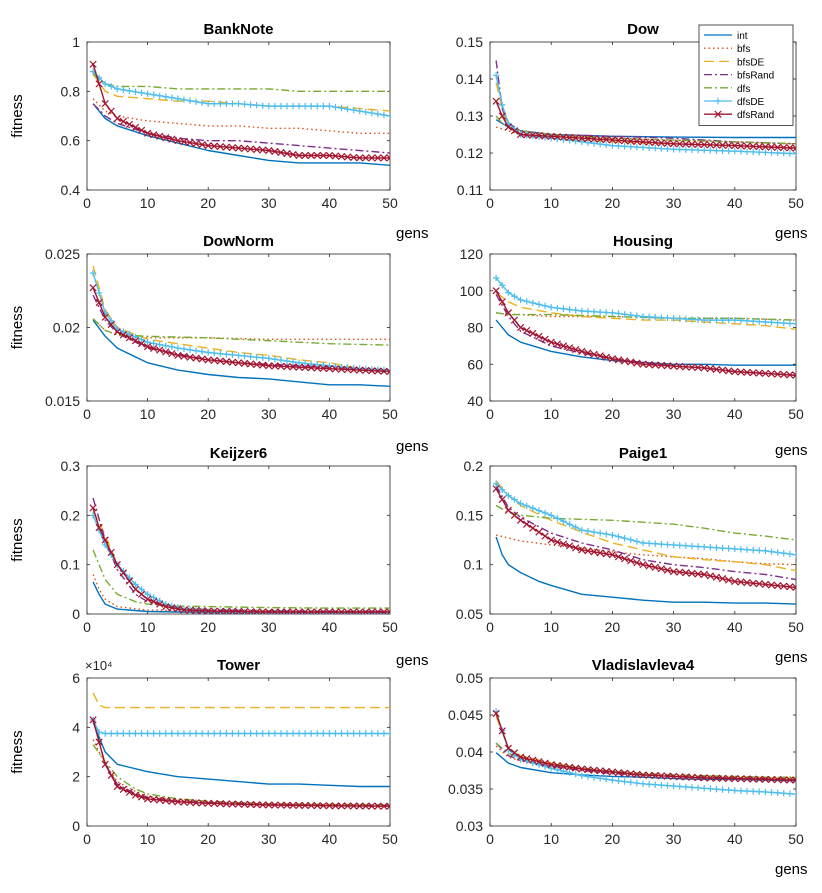  What do you see at coordinates (239, 559) in the screenshot?
I see `series-dfsRand` at bounding box center [239, 559].